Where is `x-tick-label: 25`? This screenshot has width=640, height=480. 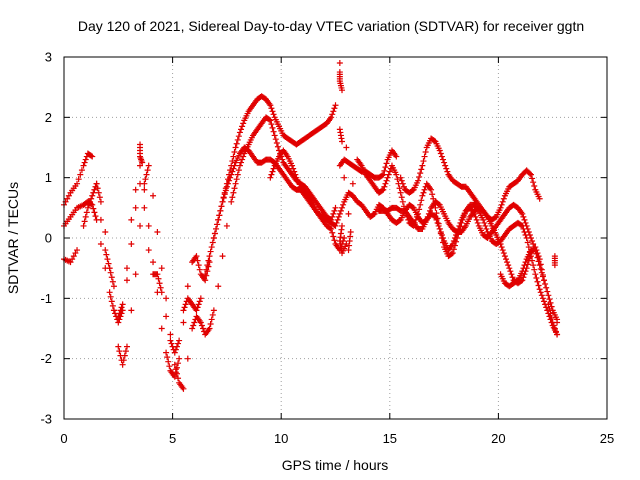
x-tick-label: 25 is located at coordinates (607, 438).